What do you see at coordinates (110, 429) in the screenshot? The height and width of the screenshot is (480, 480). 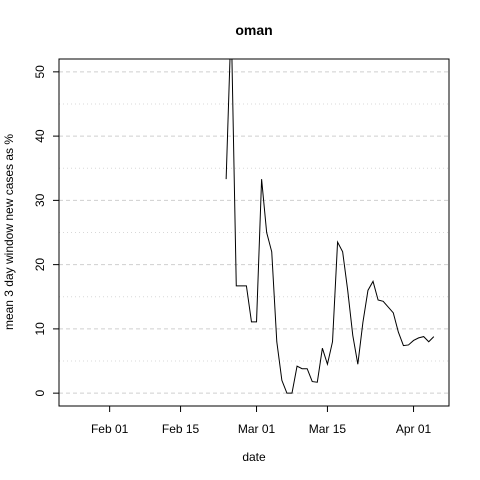 I see `x-tick-label: Feb 01` at bounding box center [110, 429].